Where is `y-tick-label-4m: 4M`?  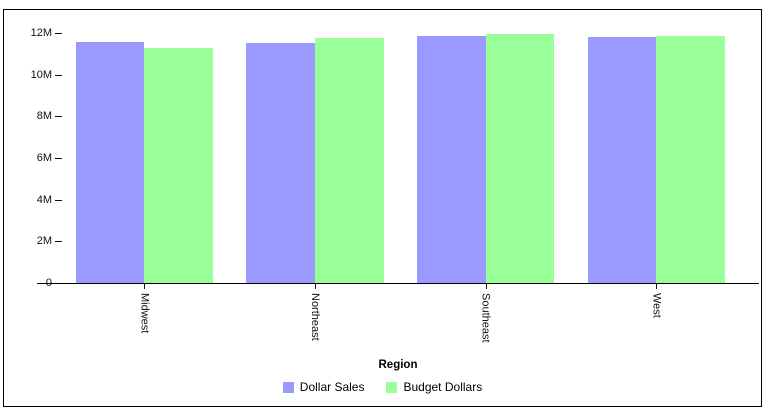
y-tick-label-4m: 4M is located at coordinates (44, 199).